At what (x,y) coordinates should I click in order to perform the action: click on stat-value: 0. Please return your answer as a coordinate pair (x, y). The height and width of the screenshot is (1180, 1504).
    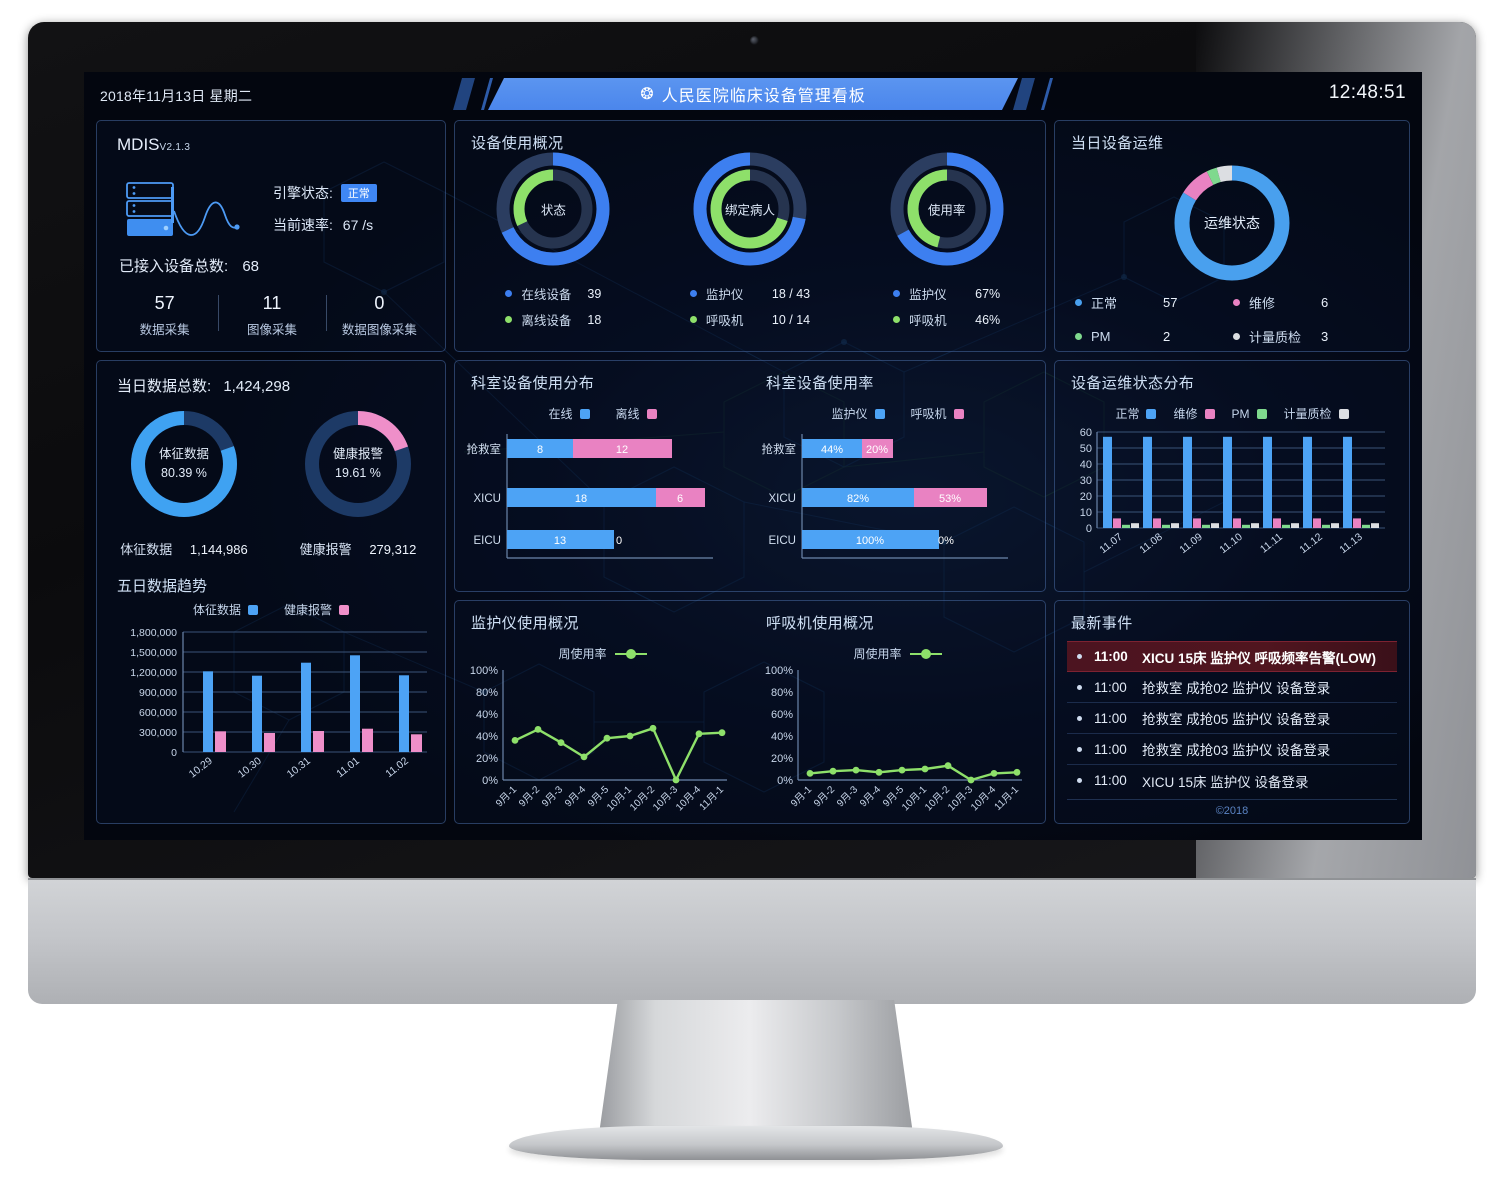
    Looking at the image, I should click on (379, 303).